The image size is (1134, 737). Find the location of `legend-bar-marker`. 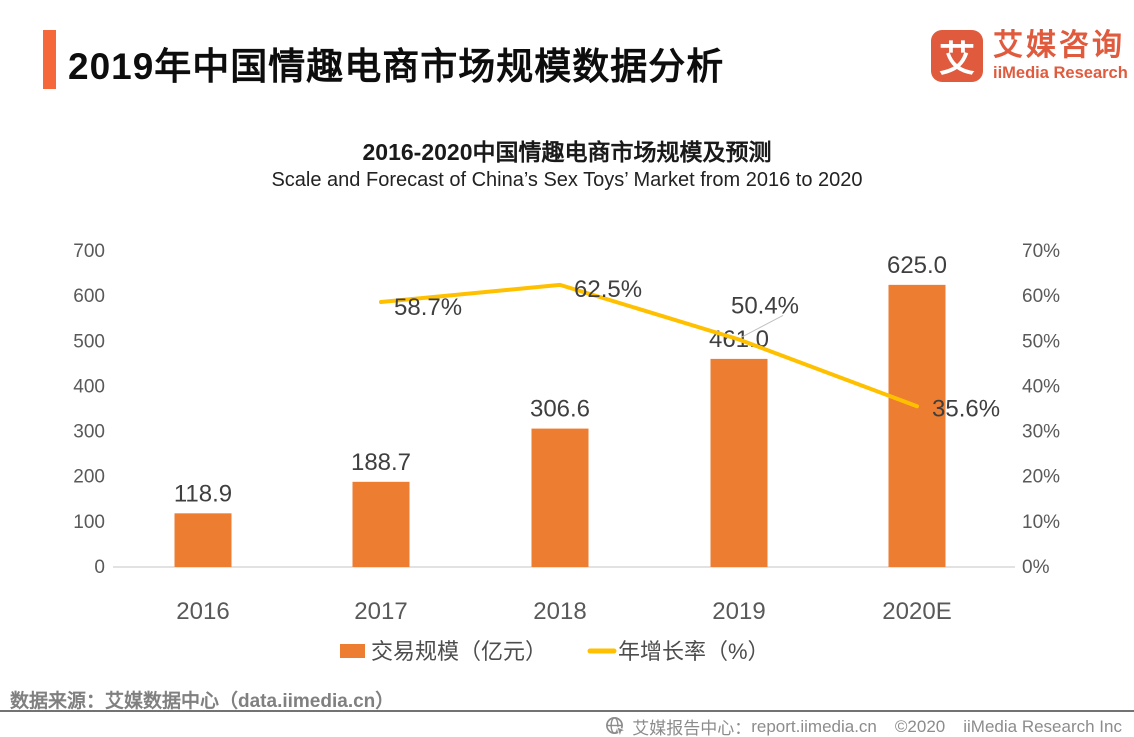

legend-bar-marker is located at coordinates (352, 651).